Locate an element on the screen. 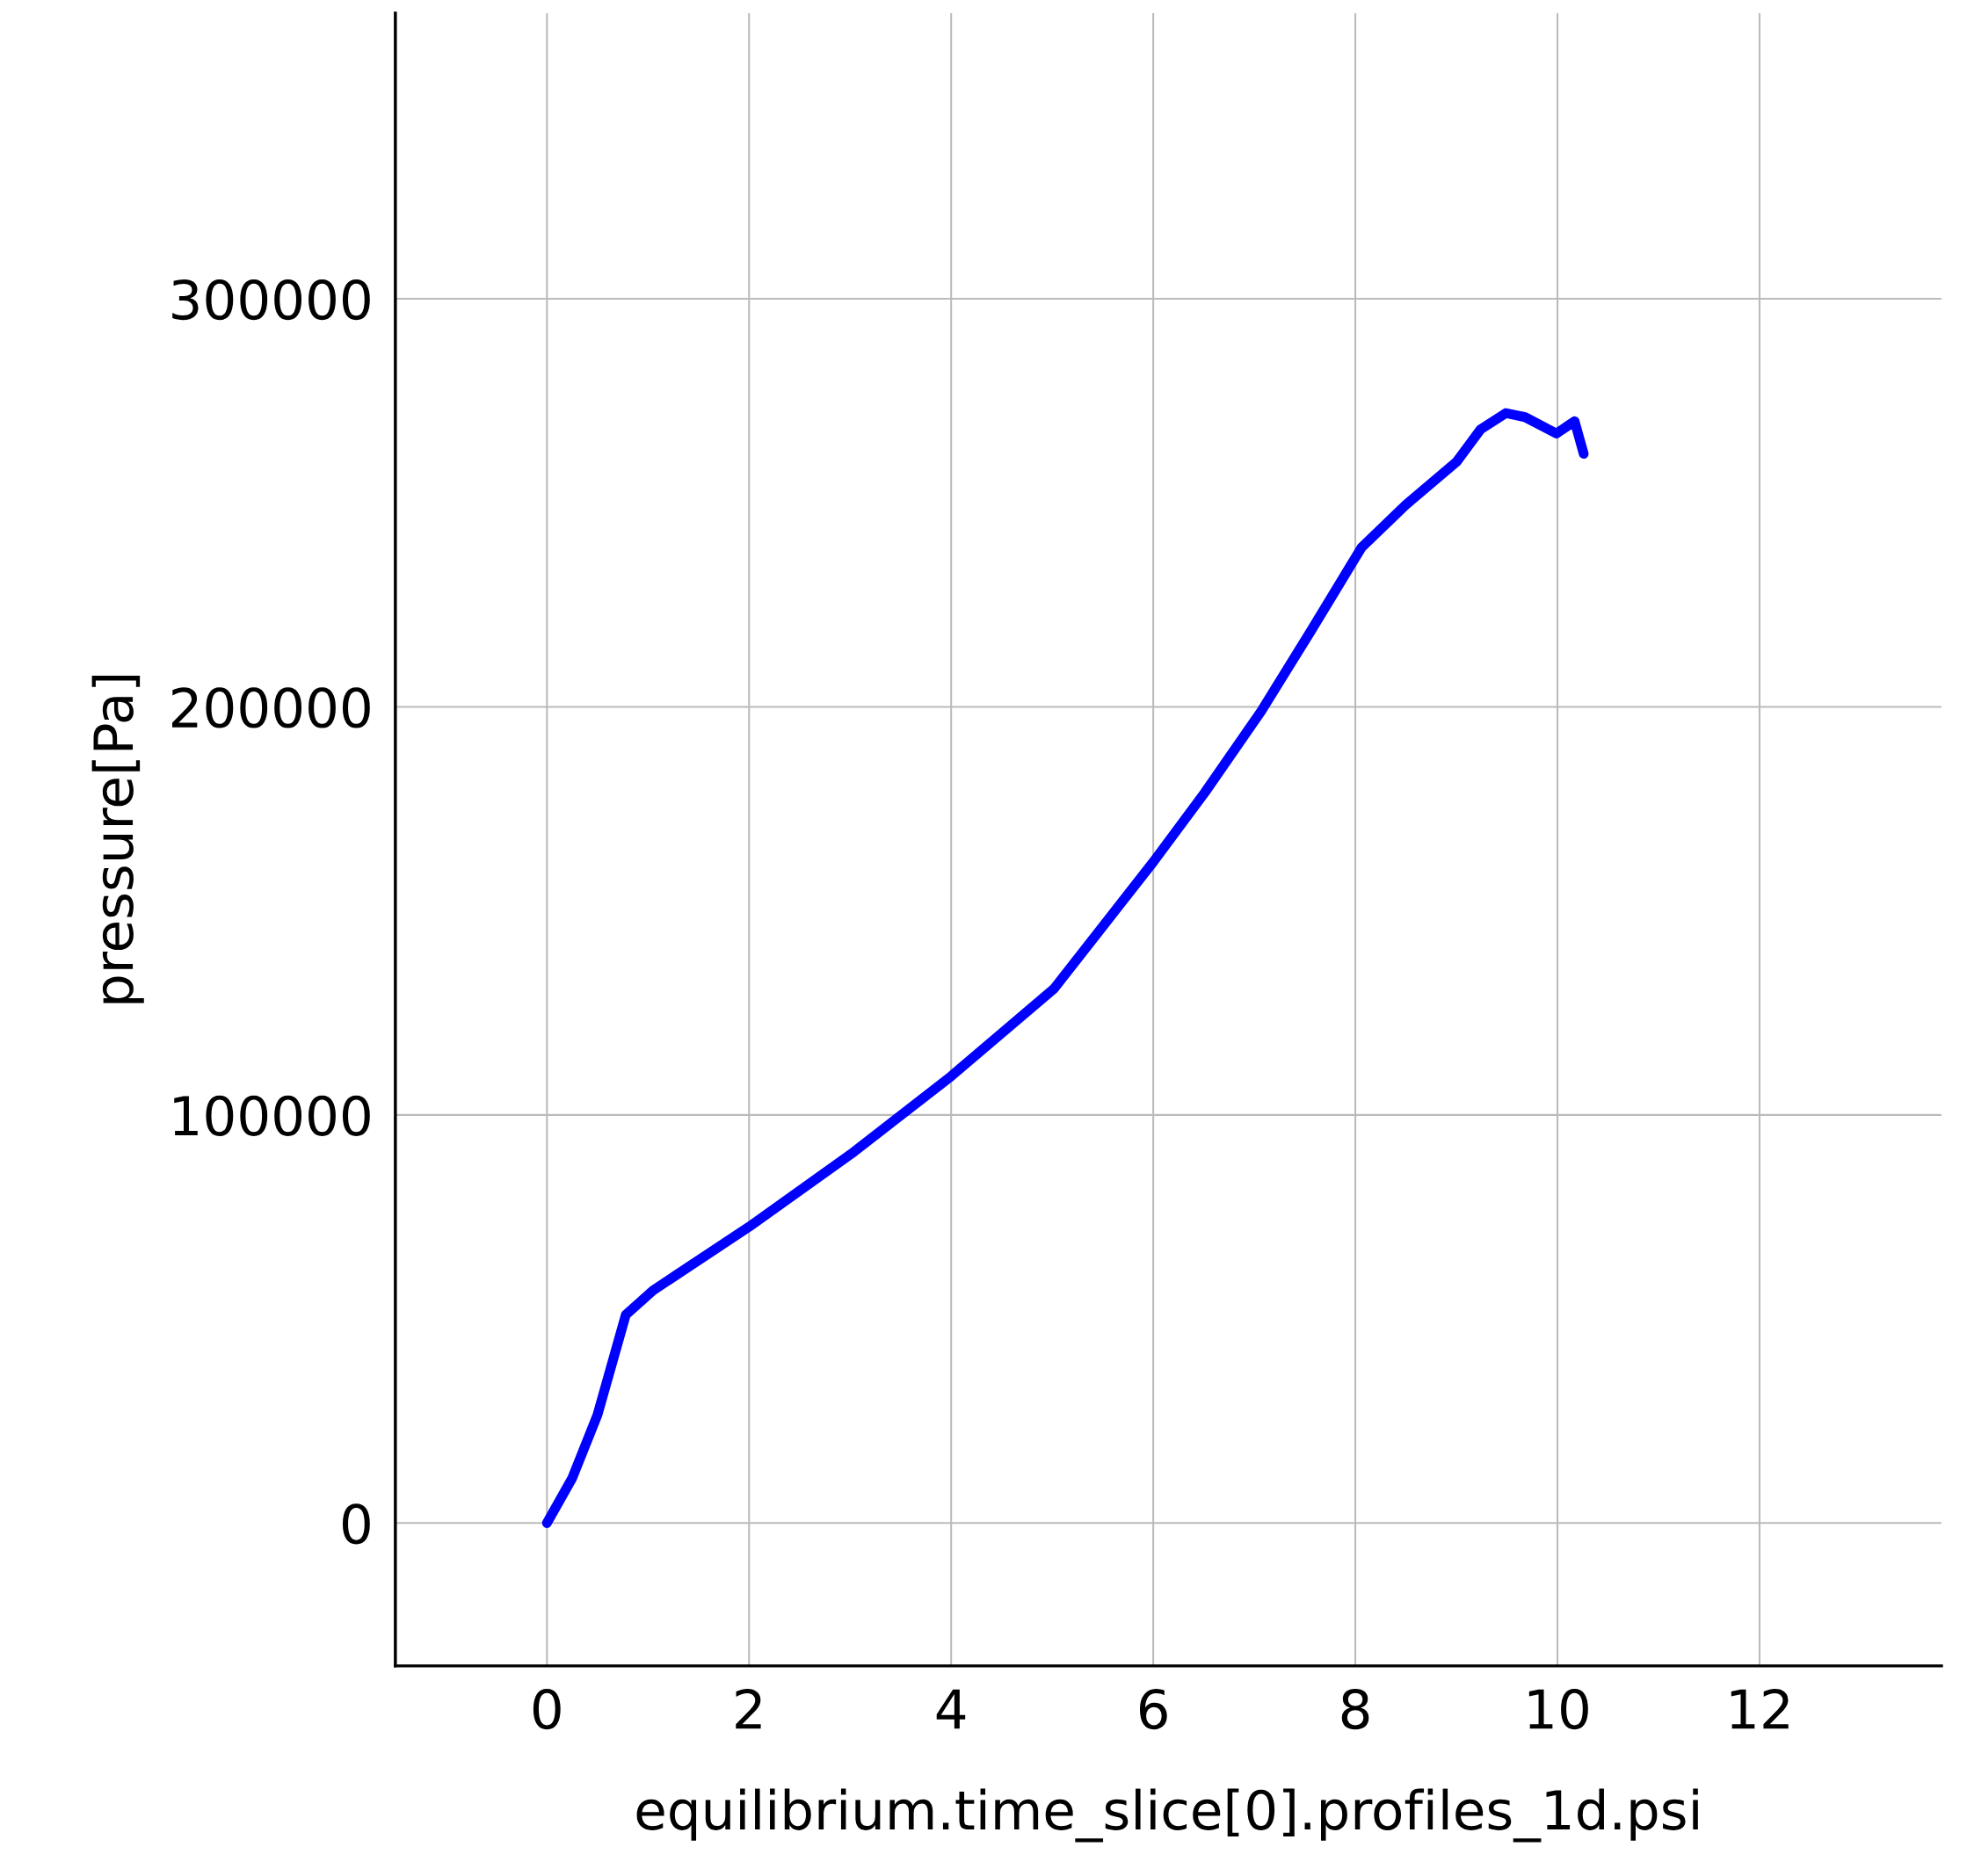 The image size is (1967, 1876). y-tick-label: 300000 is located at coordinates (271, 300).